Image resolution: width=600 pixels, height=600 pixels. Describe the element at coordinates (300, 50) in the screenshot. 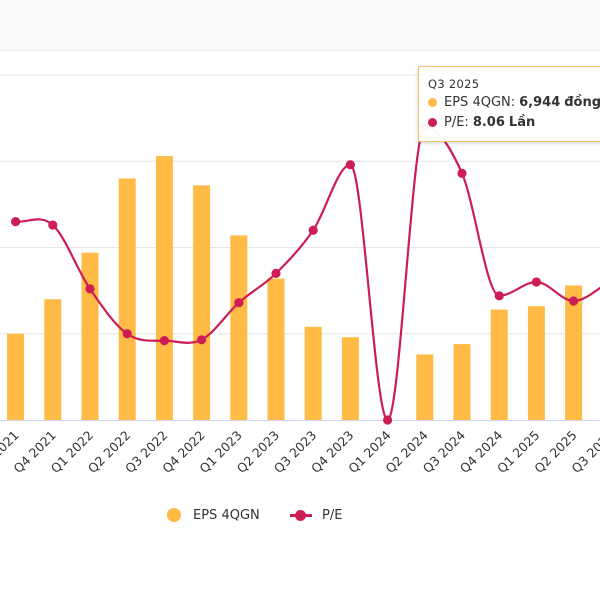

I see `header-divider` at that location.